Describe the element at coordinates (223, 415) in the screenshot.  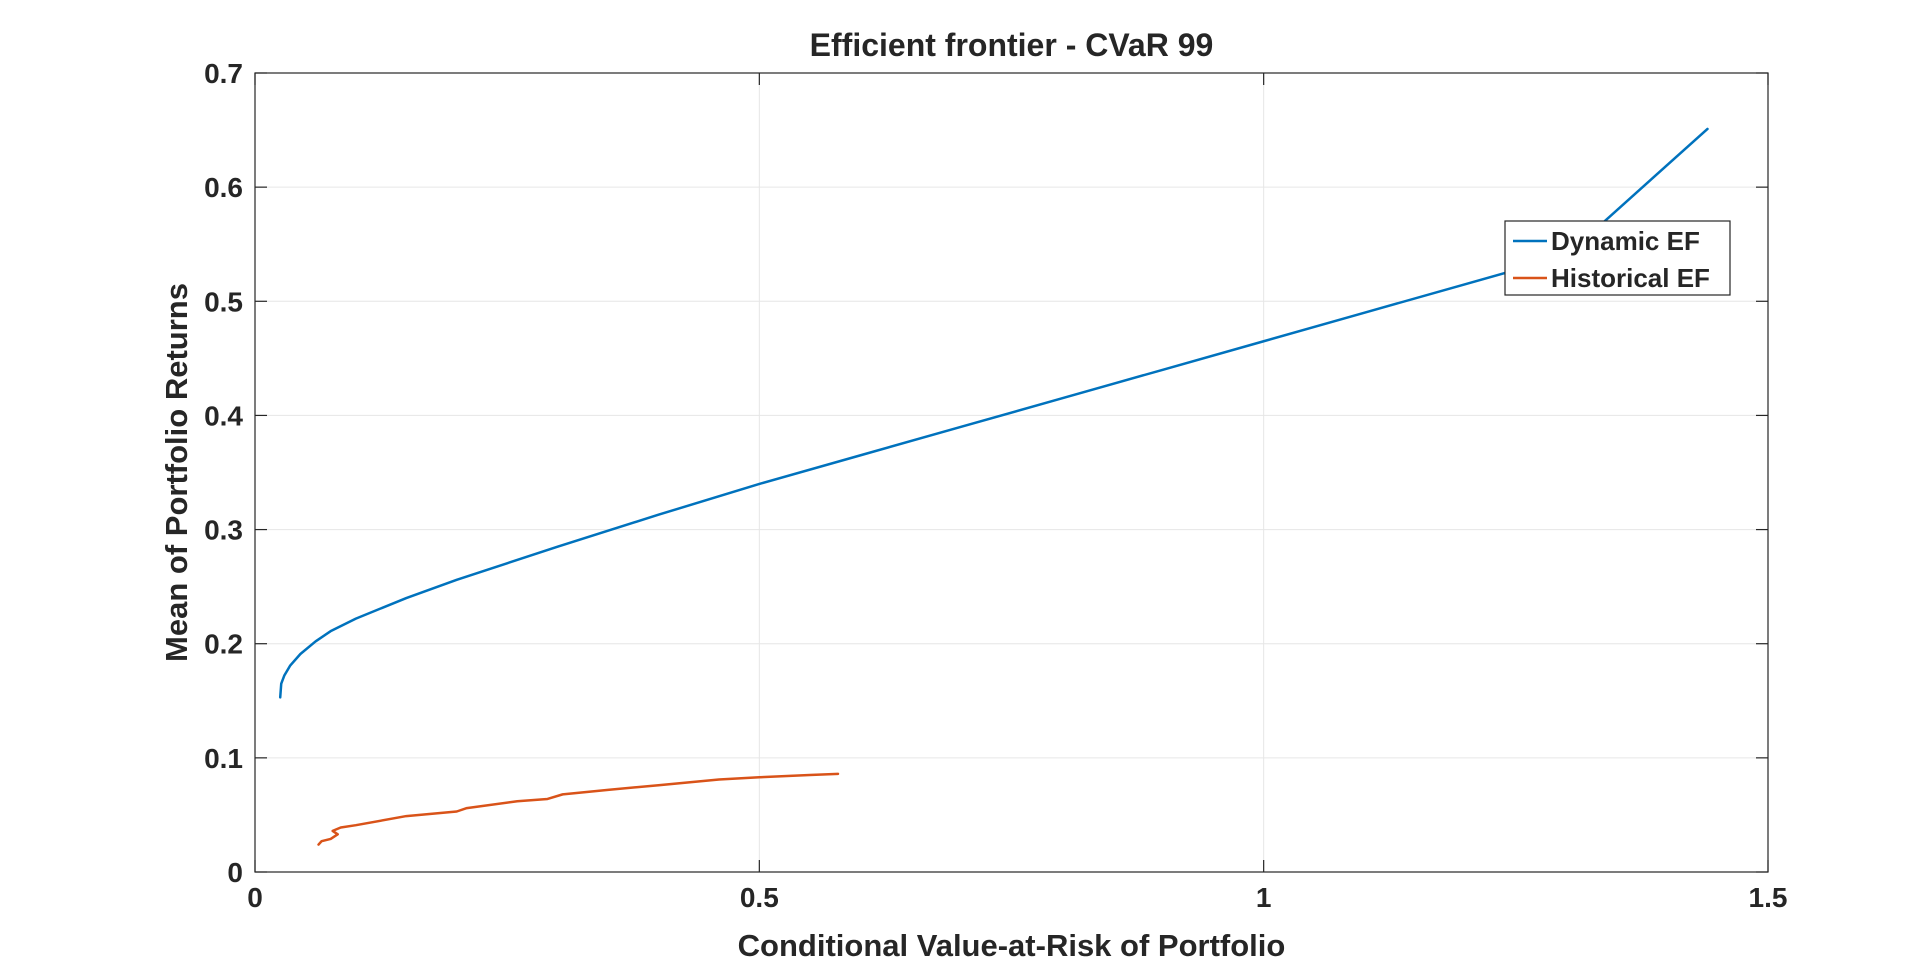
I see `y-tick-label: 0.4` at that location.